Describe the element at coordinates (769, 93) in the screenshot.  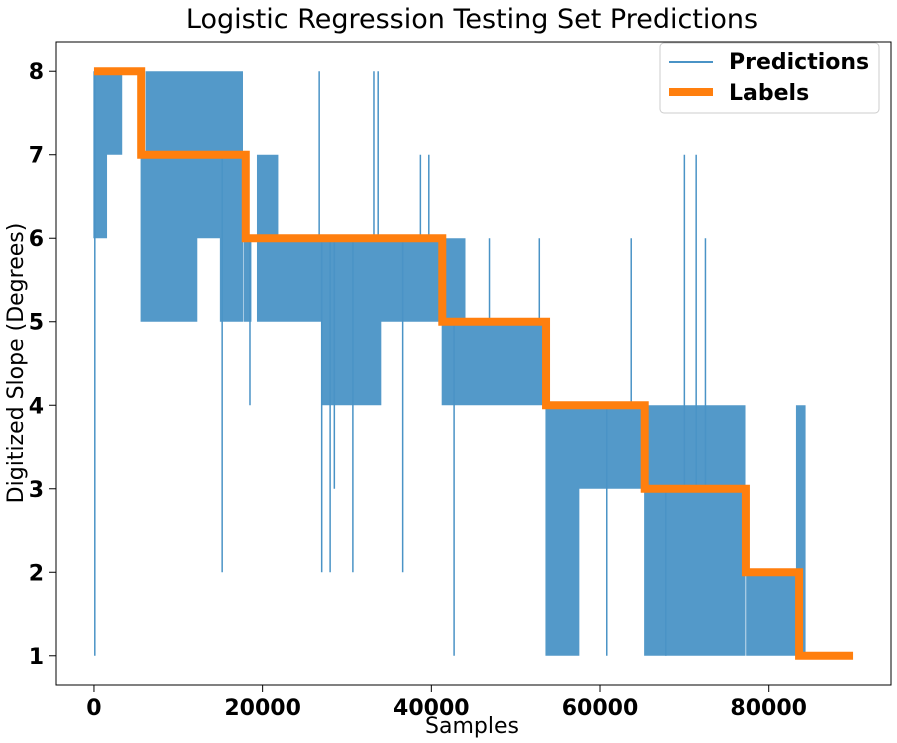
I see `legend-label-labels: Labels` at that location.